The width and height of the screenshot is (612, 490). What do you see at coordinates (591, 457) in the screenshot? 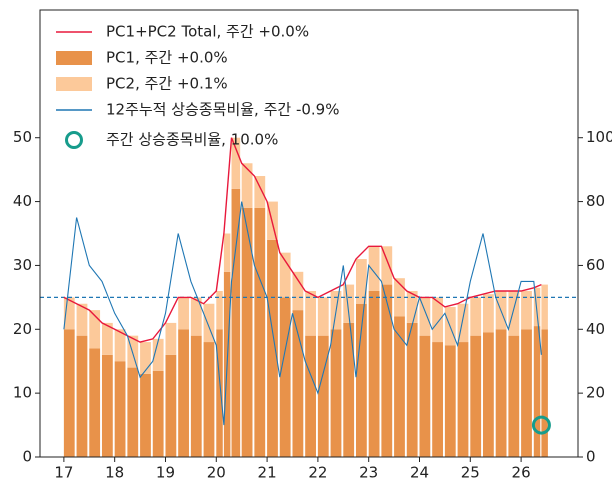
I see `y2-tick-label: 0` at bounding box center [591, 457].